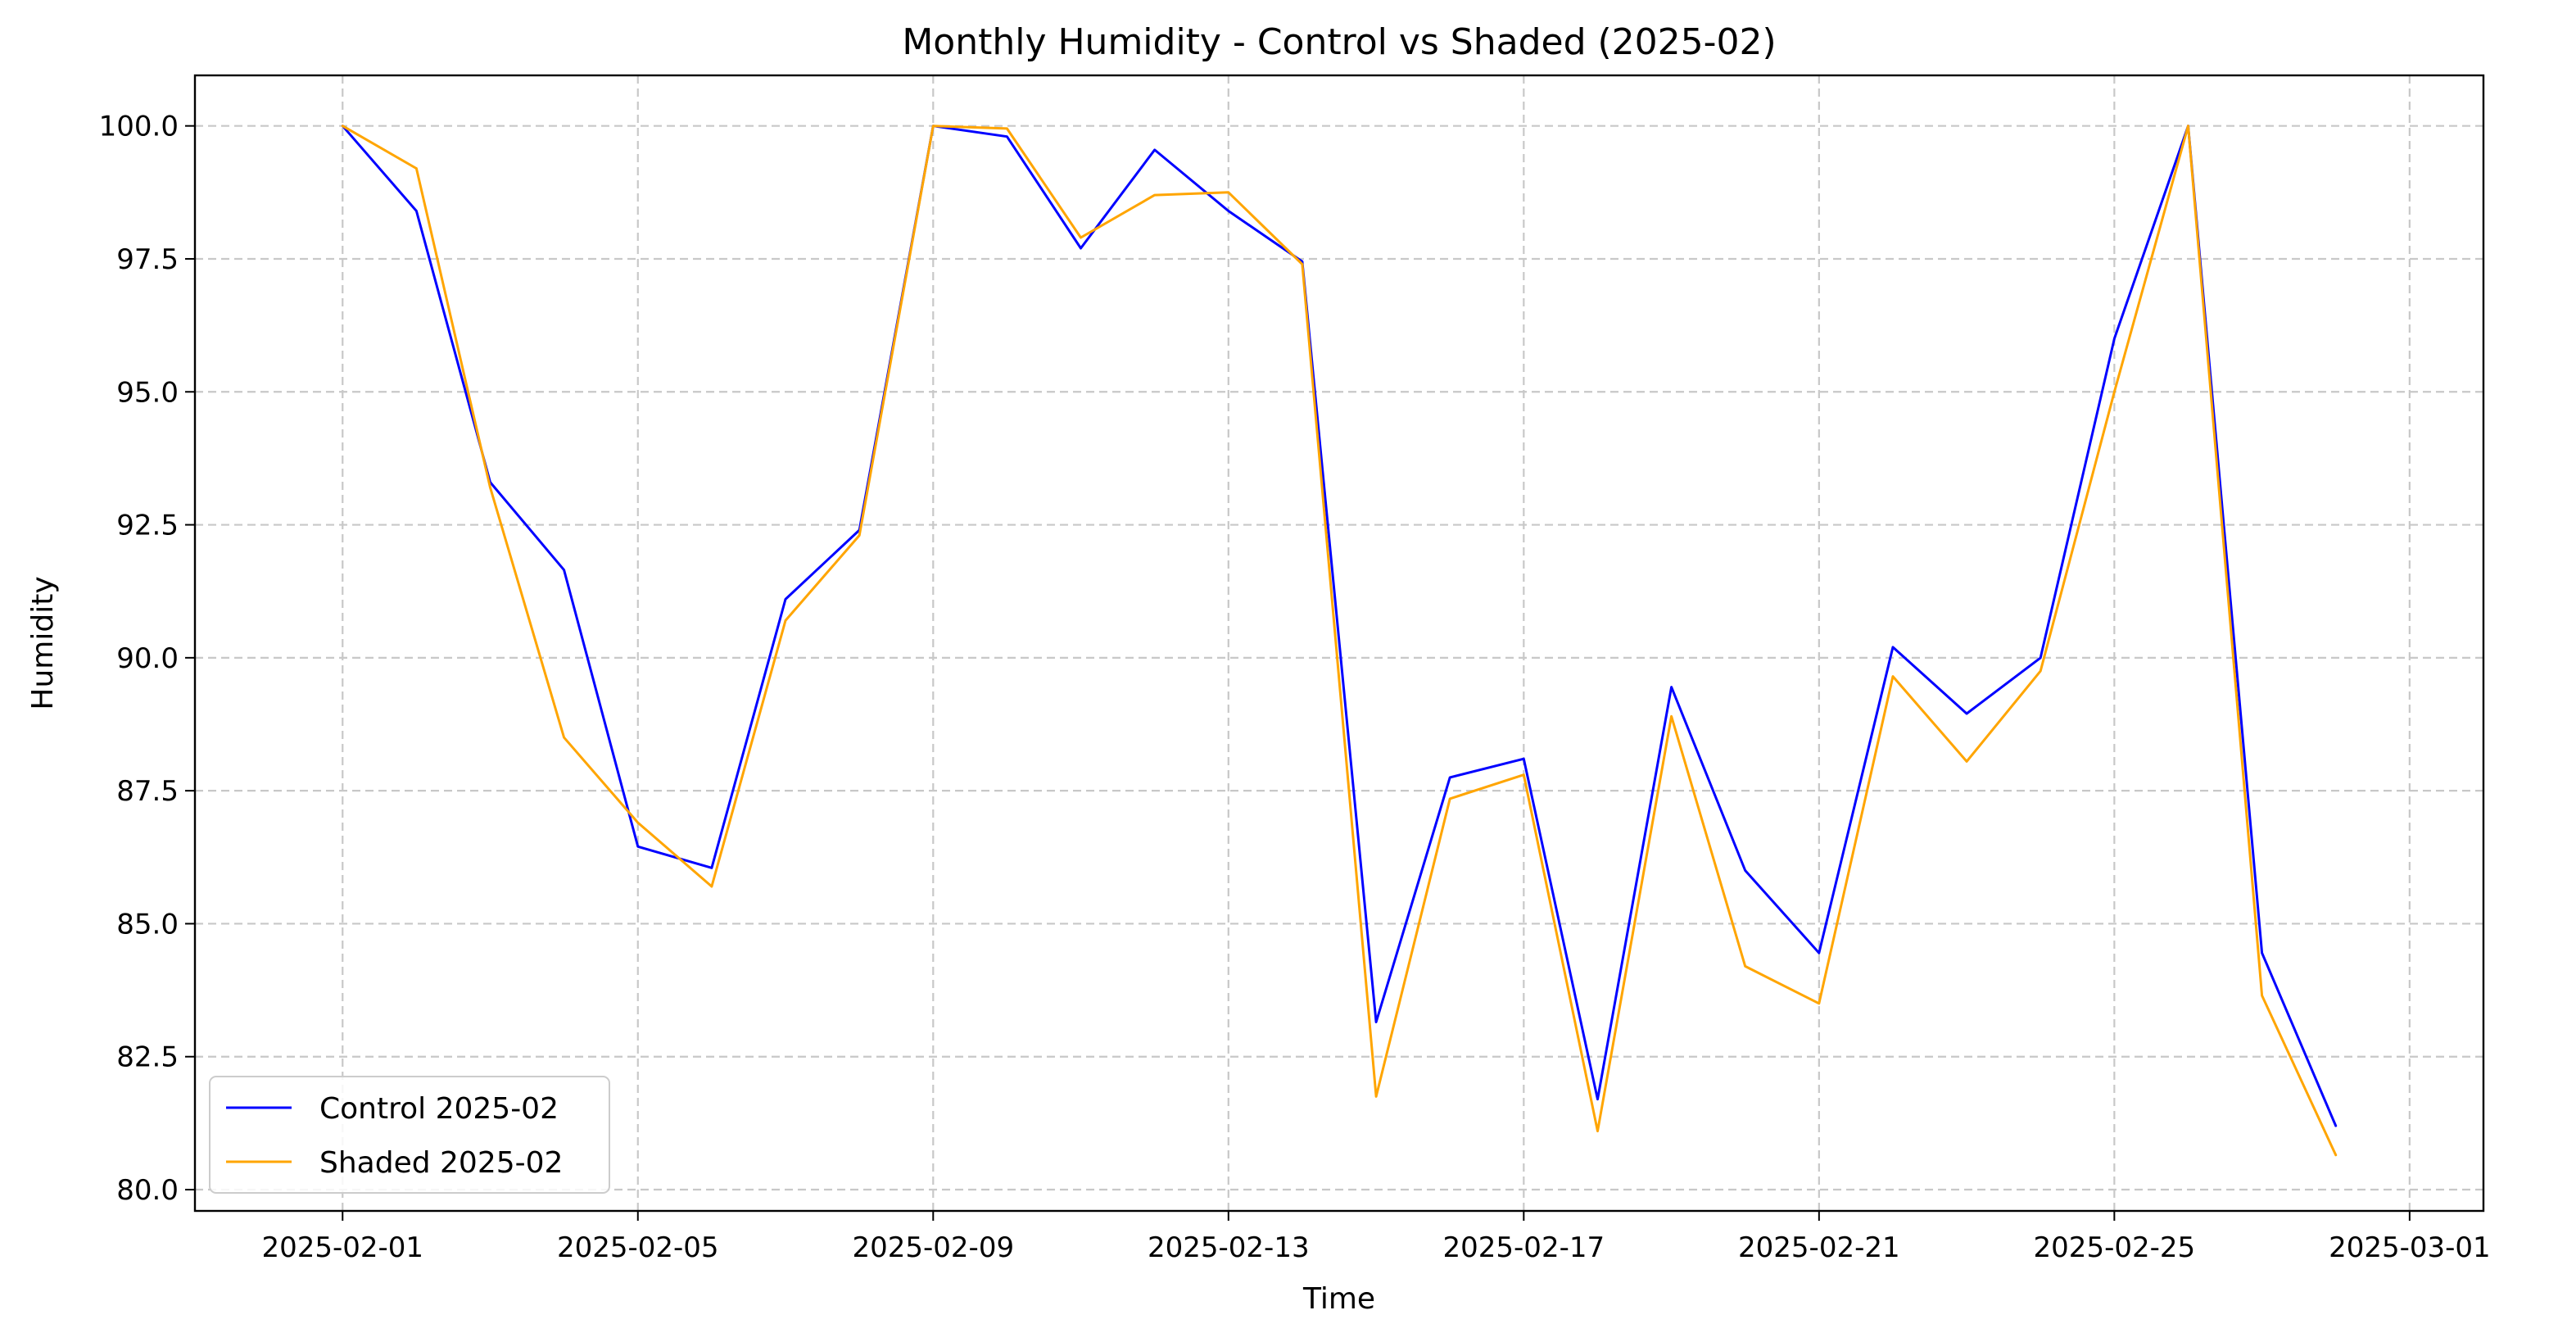  I want to click on y-tick-label: 87.5, so click(147, 791).